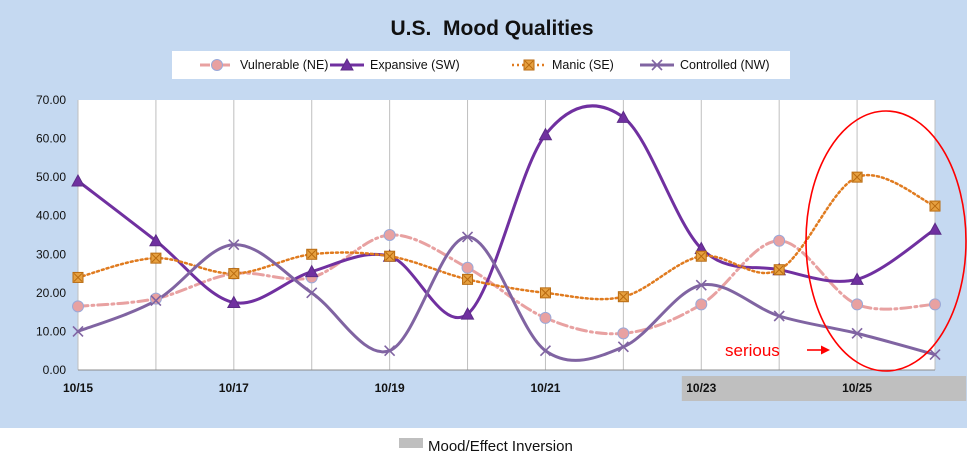 The image size is (967, 466). I want to click on x-tick-label: 10/21, so click(545, 388).